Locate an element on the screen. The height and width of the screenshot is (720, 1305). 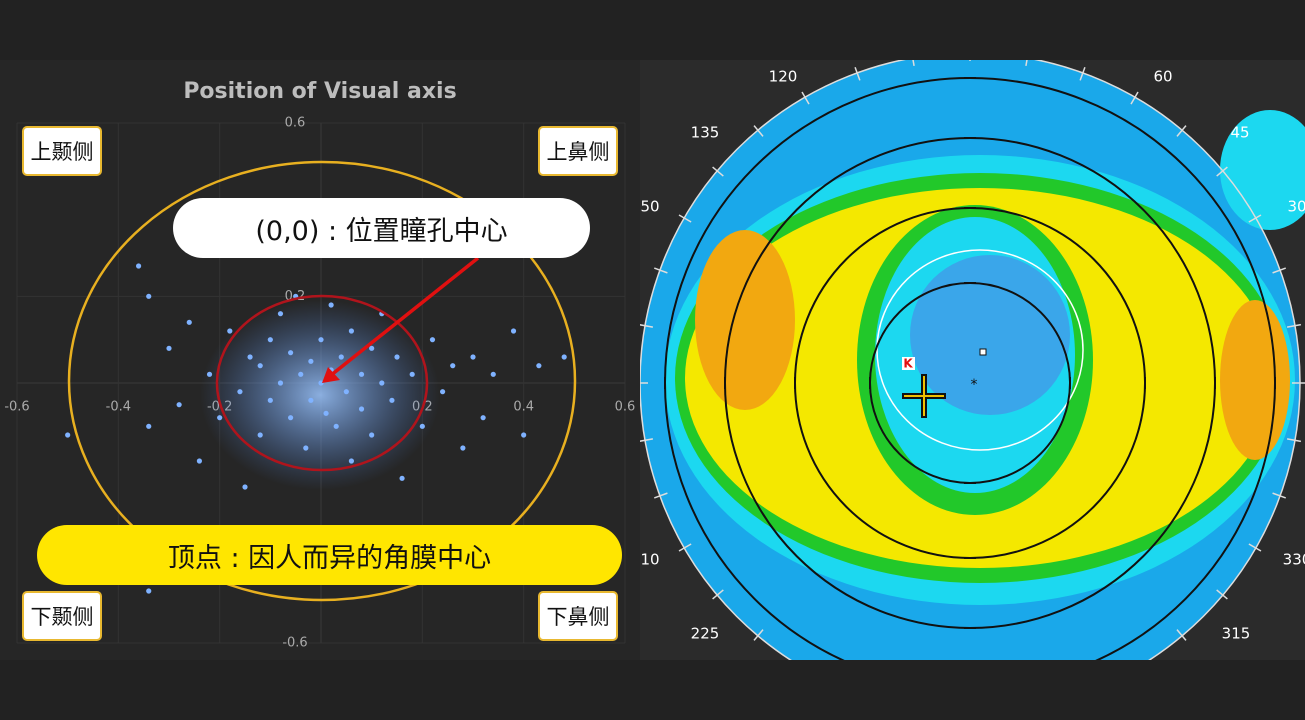
corner-label: 上颞侧 is located at coordinates (62, 151).